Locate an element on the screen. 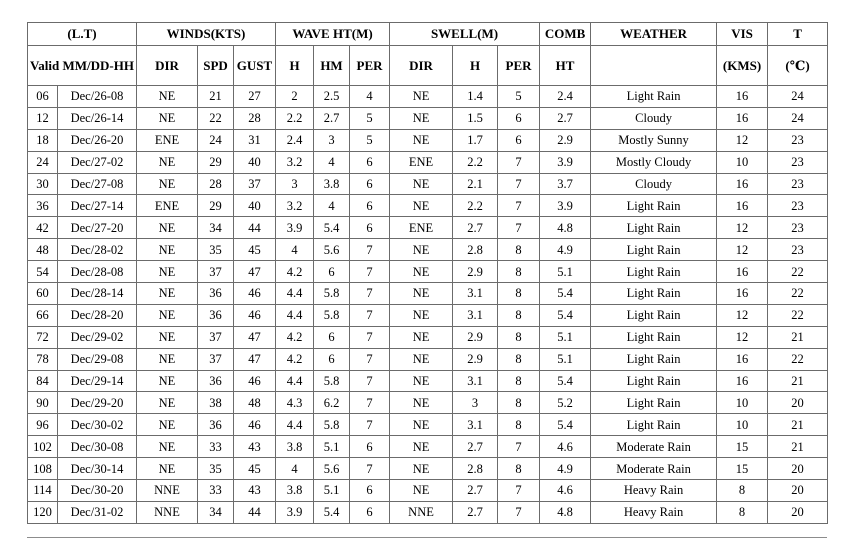 This screenshot has width=865, height=554. wind-speed-cell: 37 is located at coordinates (215, 359).